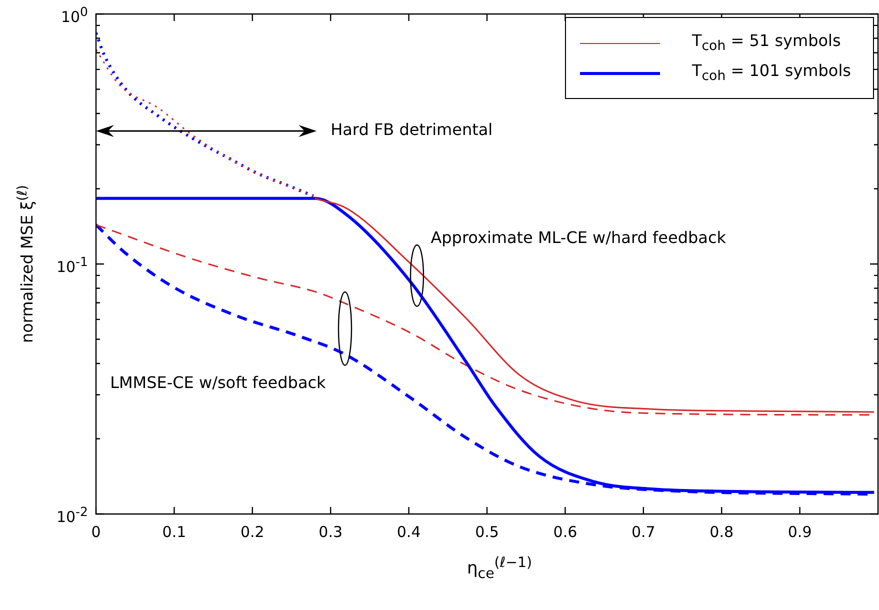 This screenshot has height=610, width=879. I want to click on y-tick-label: 10$^{-2}$, so click(72, 515).